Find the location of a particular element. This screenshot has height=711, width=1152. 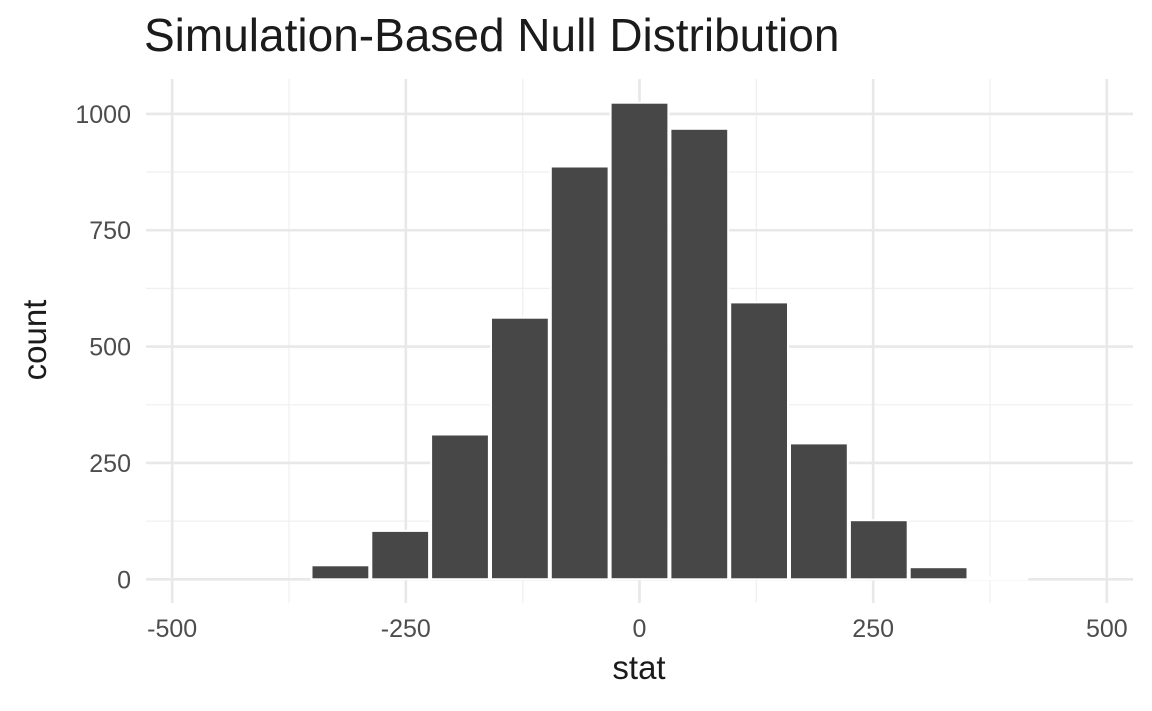

x-tick-label: 0 is located at coordinates (640, 629).